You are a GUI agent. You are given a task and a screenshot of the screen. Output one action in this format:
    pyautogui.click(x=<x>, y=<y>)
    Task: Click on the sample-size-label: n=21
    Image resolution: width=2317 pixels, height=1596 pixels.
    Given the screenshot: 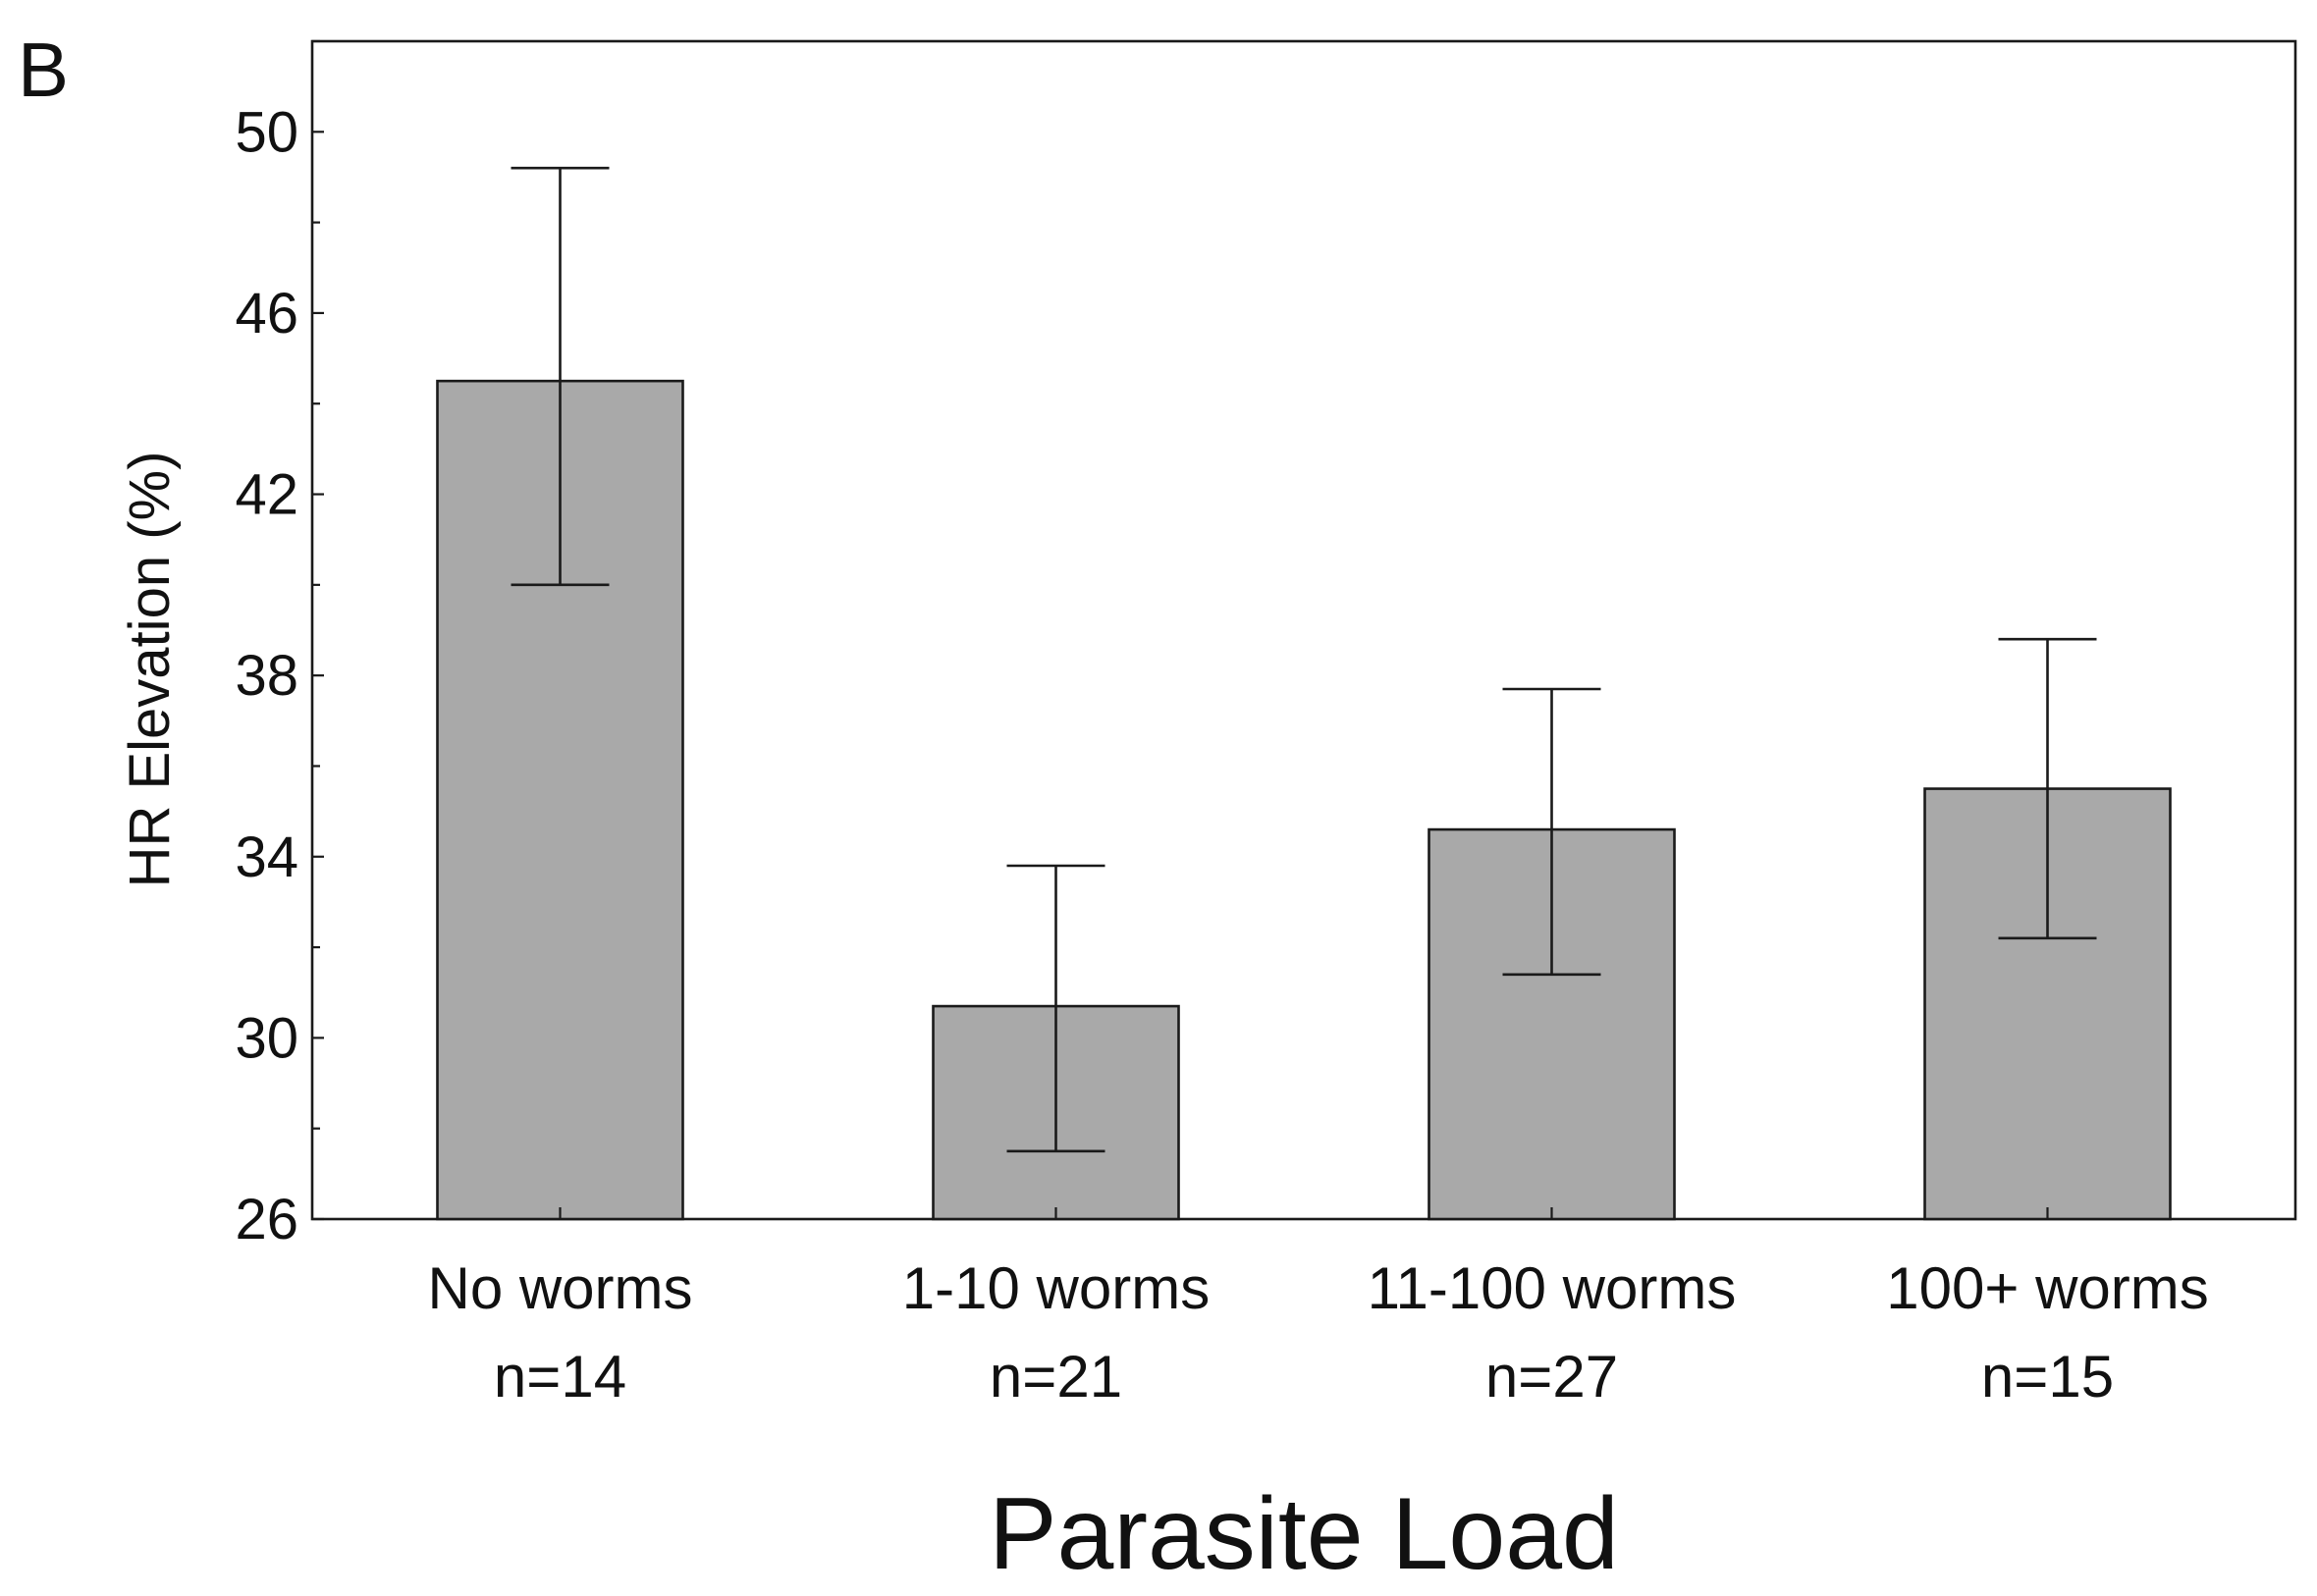 What is the action you would take?
    pyautogui.click(x=1056, y=1377)
    